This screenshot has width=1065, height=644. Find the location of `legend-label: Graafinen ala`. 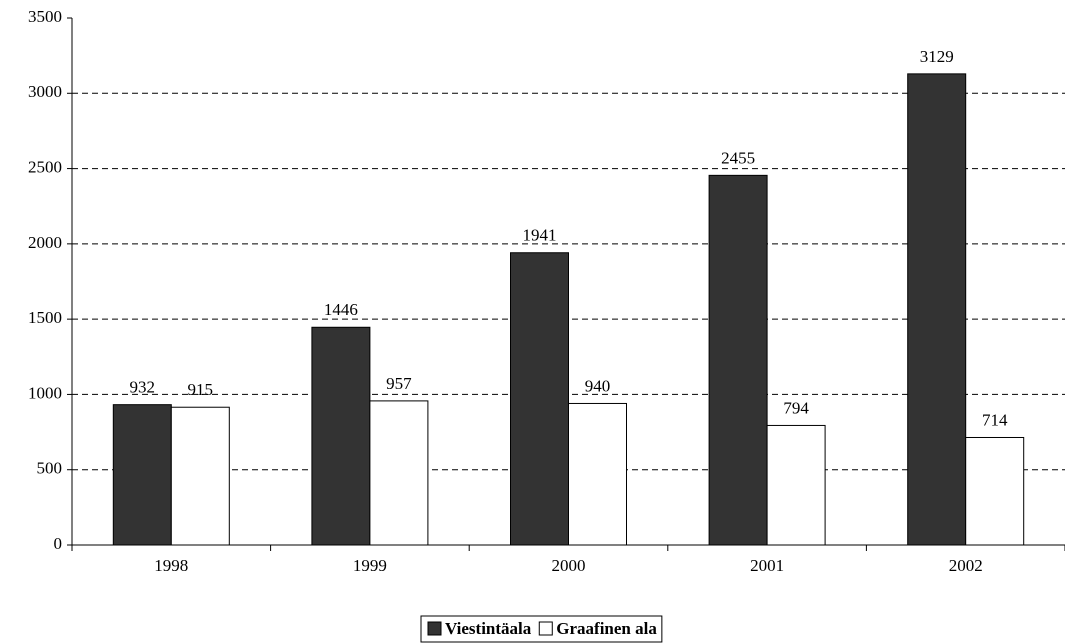

legend-label: Graafinen ala is located at coordinates (606, 628).